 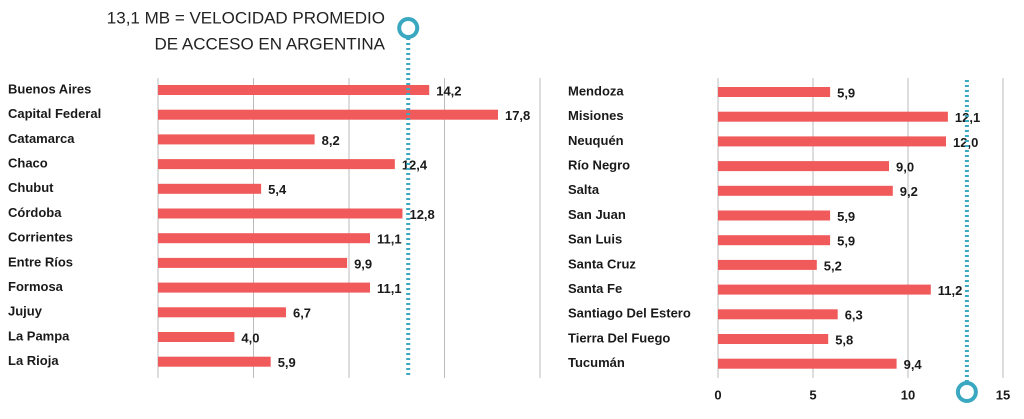 What do you see at coordinates (54, 113) in the screenshot?
I see `y-tick-label: Capital Federal` at bounding box center [54, 113].